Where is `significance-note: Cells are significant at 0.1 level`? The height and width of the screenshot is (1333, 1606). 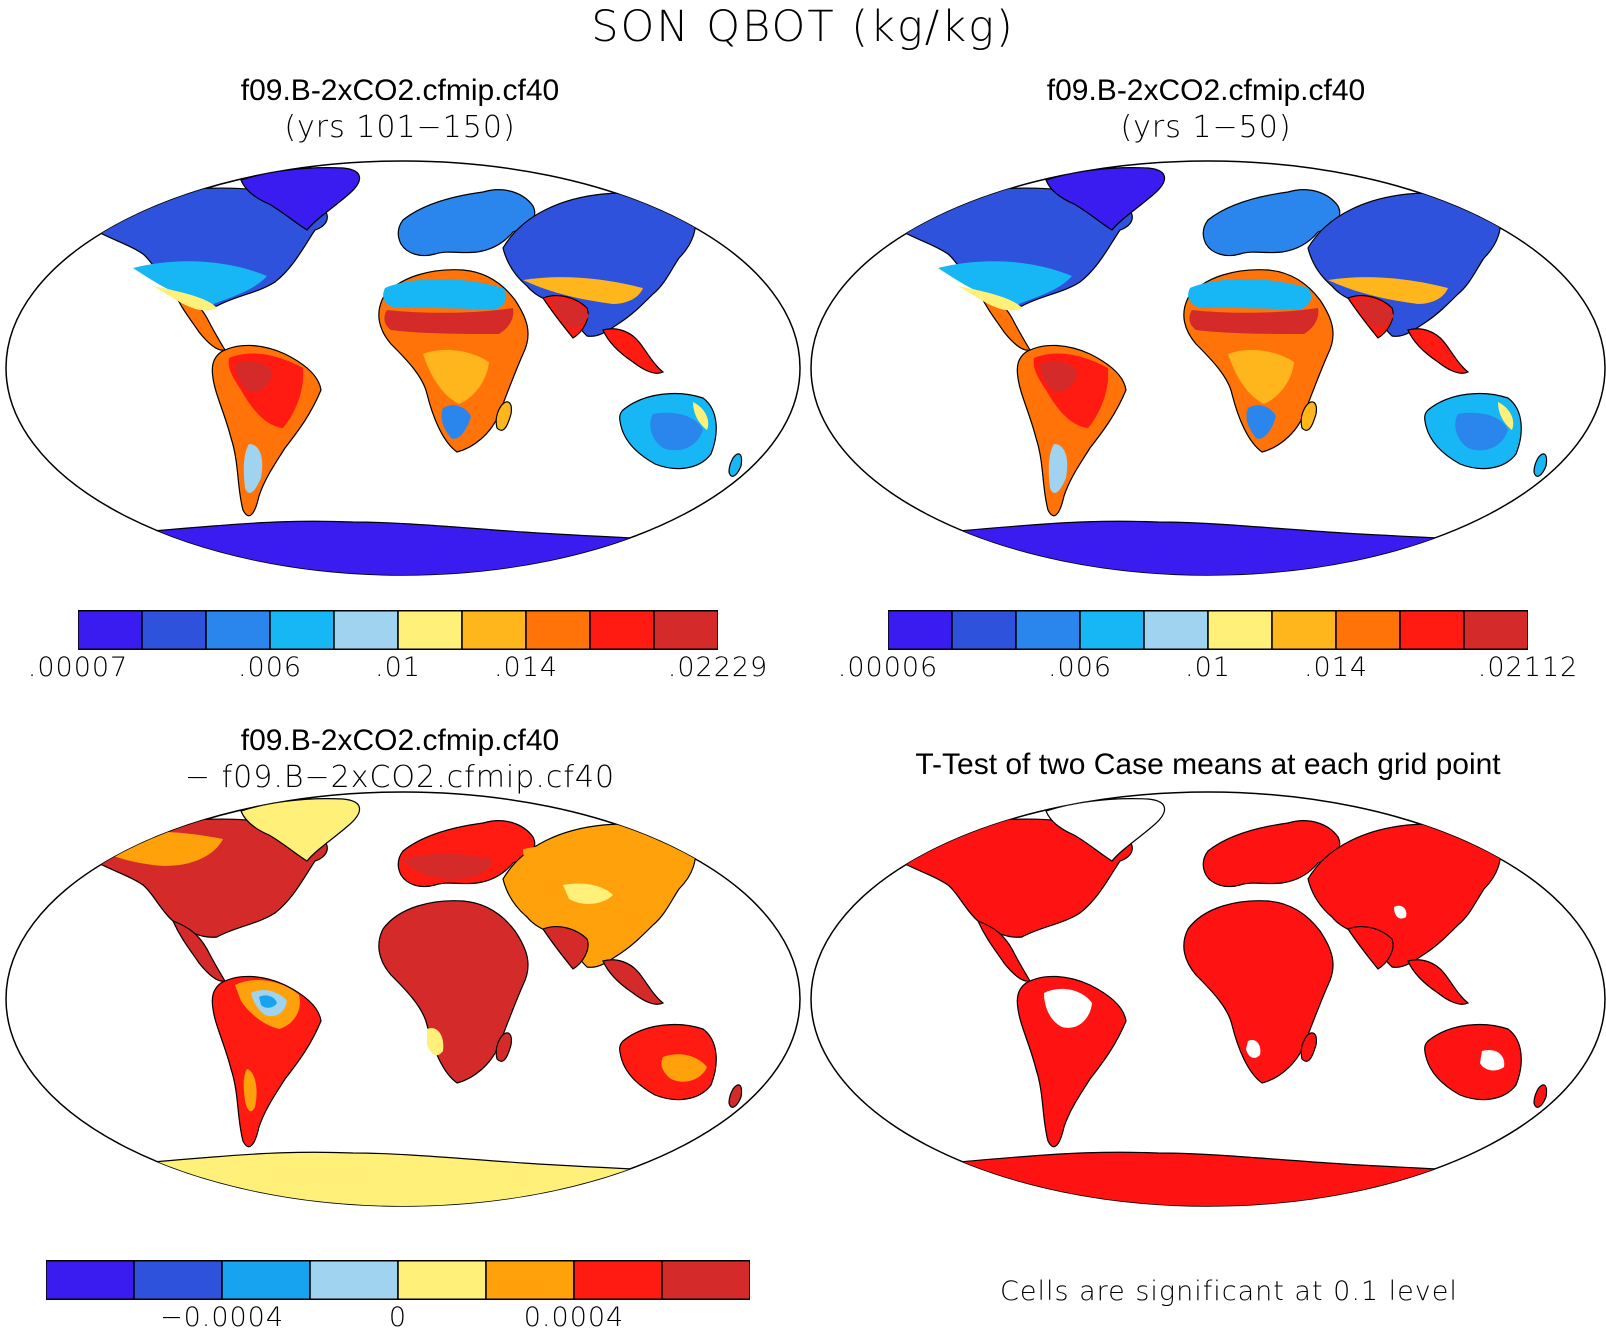
significance-note: Cells are significant at 0.1 level is located at coordinates (1229, 1291).